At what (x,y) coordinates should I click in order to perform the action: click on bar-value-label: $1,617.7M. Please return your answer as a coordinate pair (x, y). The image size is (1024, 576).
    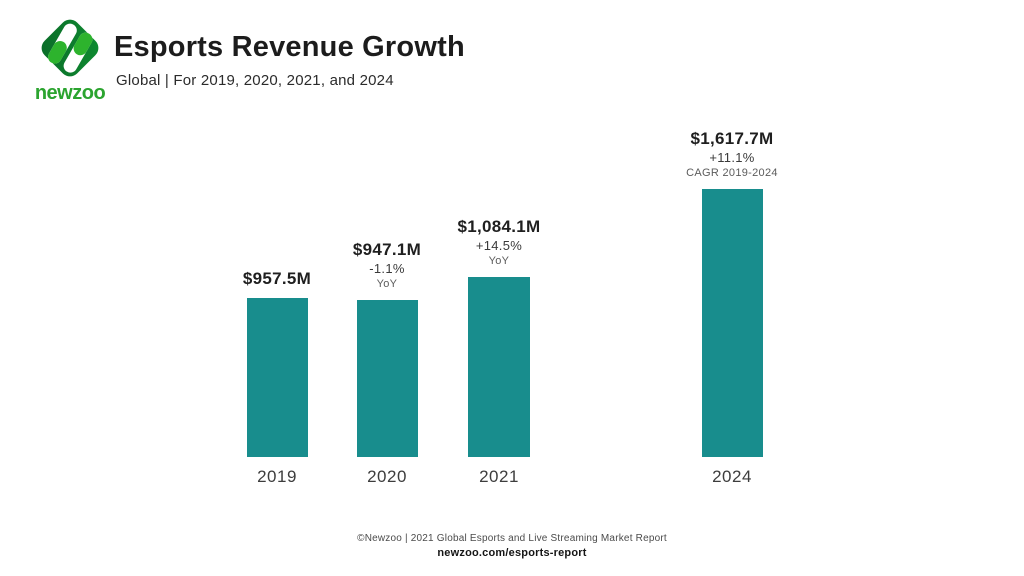
    Looking at the image, I should click on (732, 138).